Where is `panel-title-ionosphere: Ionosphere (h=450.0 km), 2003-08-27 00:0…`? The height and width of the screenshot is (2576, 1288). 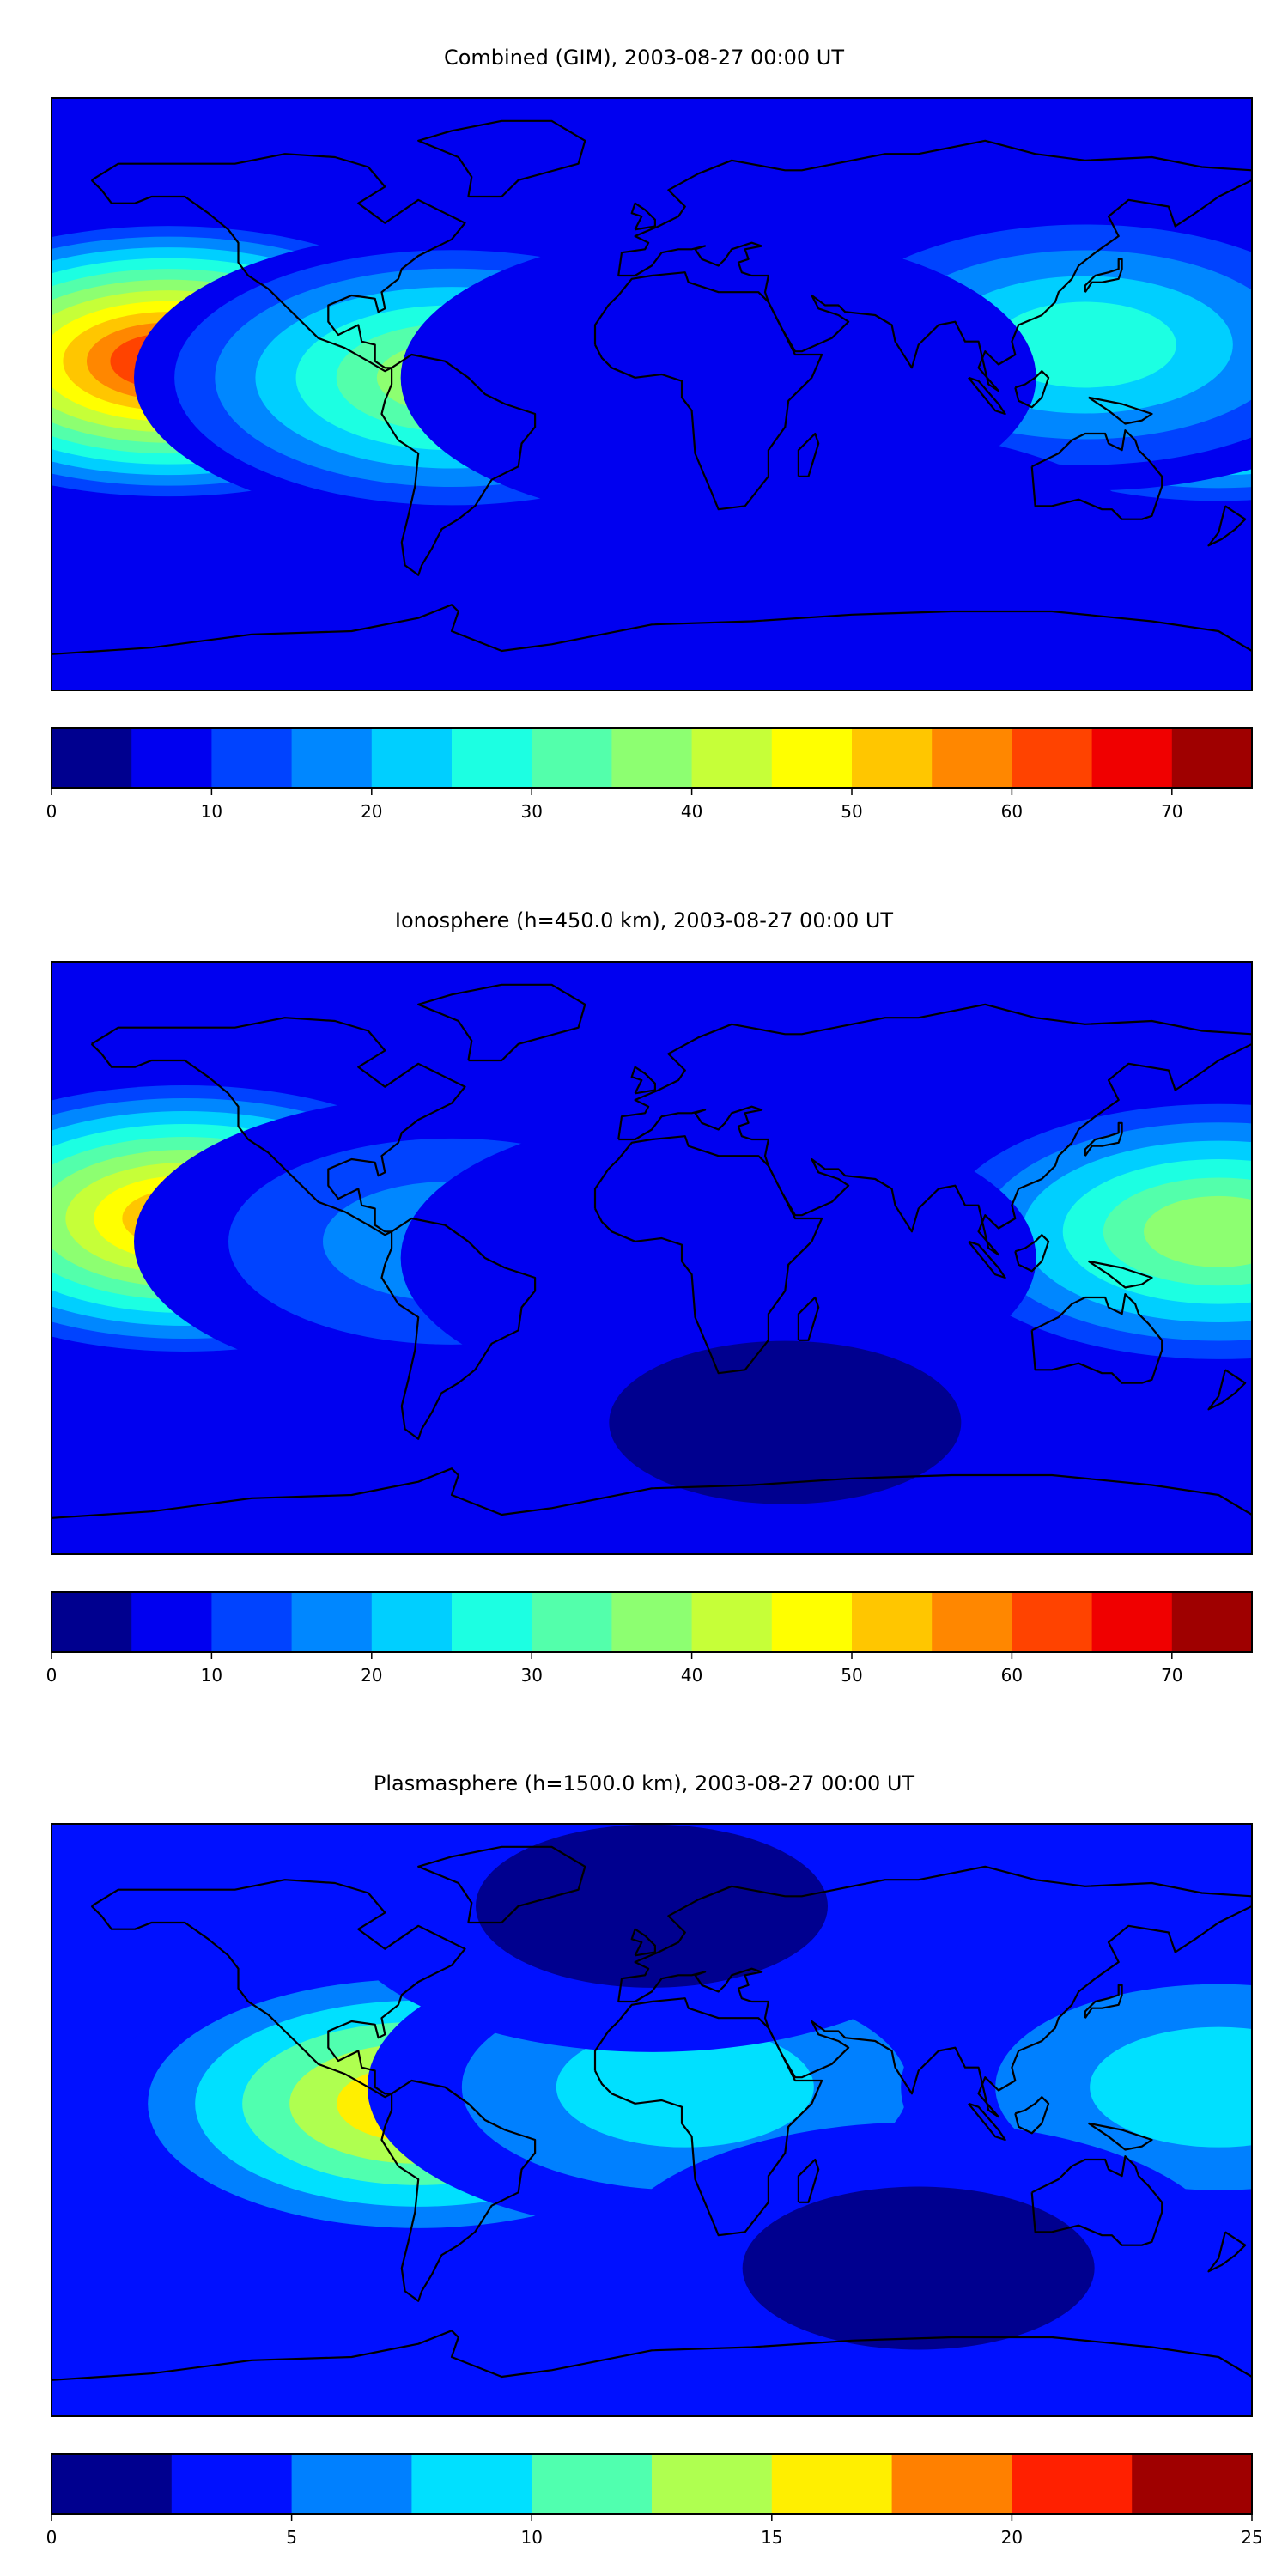 panel-title-ionosphere: Ionosphere (h=450.0 km), 2003-08-27 00:0… is located at coordinates (644, 921).